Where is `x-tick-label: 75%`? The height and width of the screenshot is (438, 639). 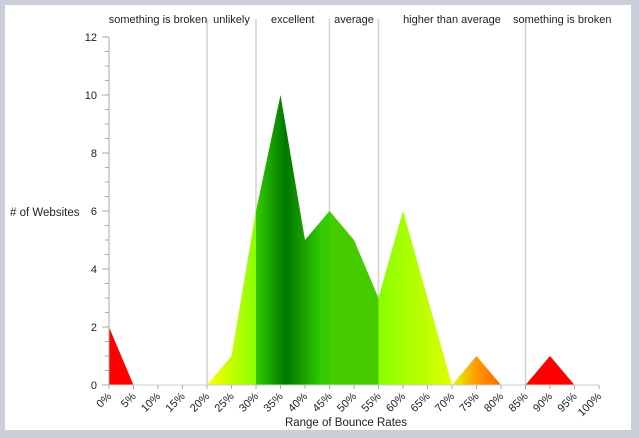 x-tick-label: 75% is located at coordinates (470, 402).